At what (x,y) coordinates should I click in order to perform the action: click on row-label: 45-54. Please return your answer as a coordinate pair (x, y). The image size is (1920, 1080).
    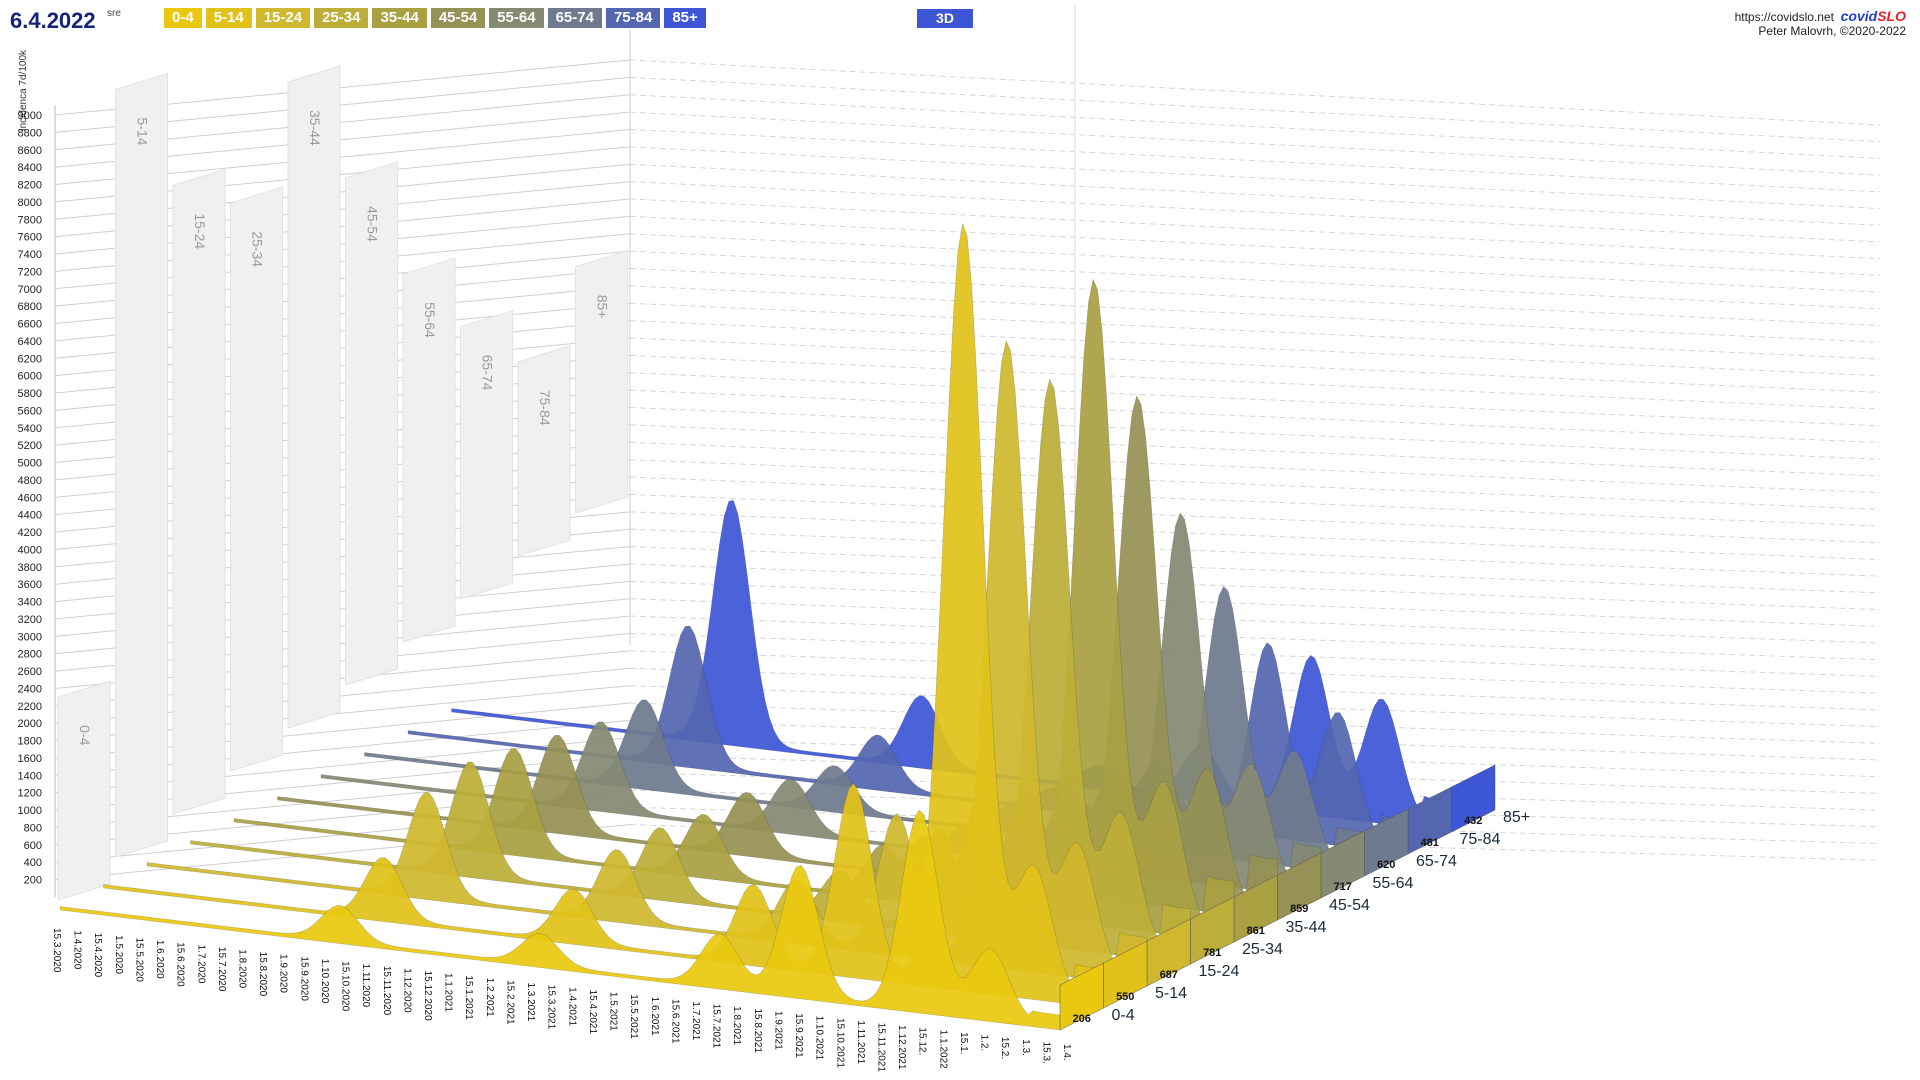
    Looking at the image, I should click on (1349, 905).